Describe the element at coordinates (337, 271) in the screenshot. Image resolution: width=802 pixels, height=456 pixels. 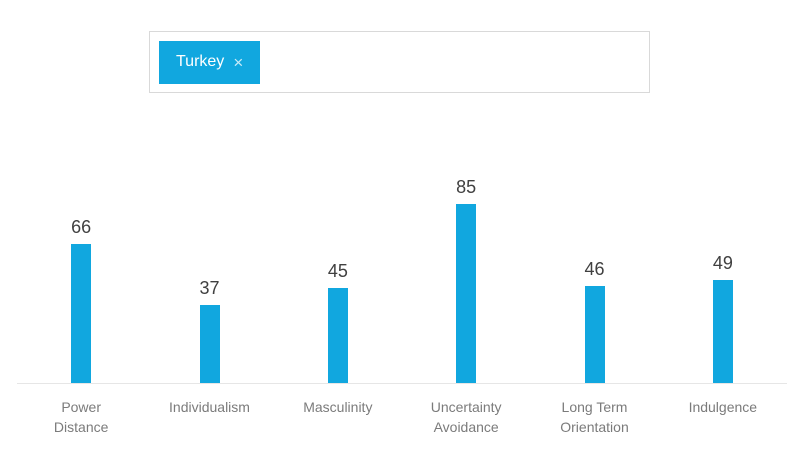
I see `bar-value-label: 45` at that location.